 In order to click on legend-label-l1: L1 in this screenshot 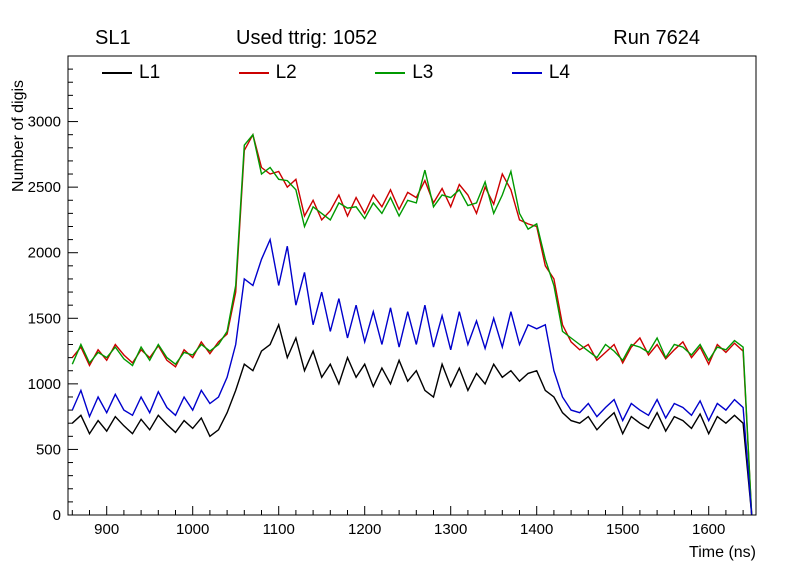, I will do `click(150, 72)`.